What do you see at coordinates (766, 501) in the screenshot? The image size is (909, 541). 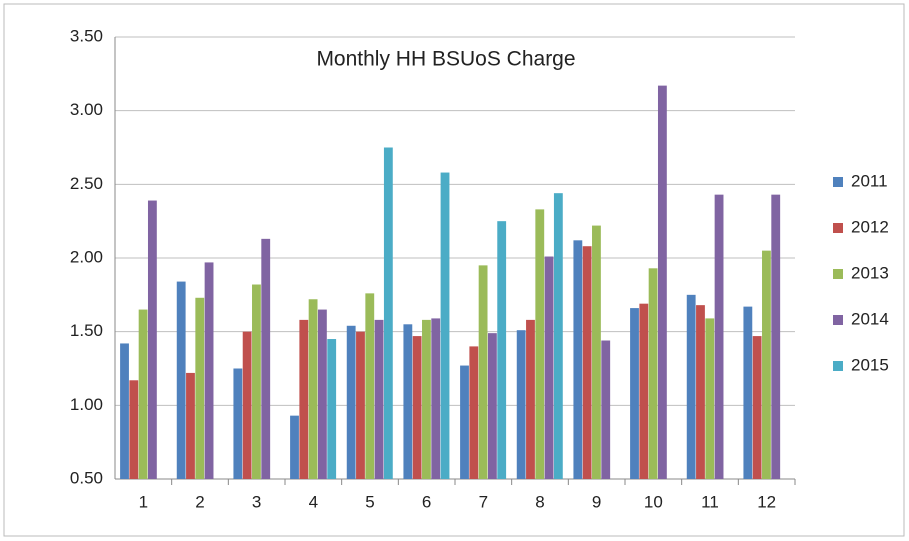 I see `x-tick-label: 12` at bounding box center [766, 501].